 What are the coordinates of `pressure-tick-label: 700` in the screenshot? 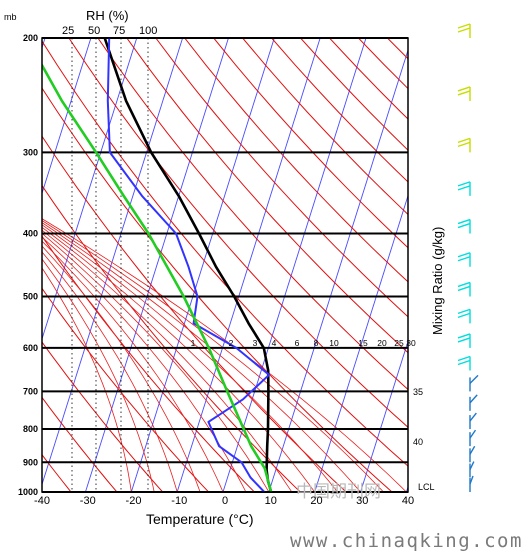 It's located at (30, 391).